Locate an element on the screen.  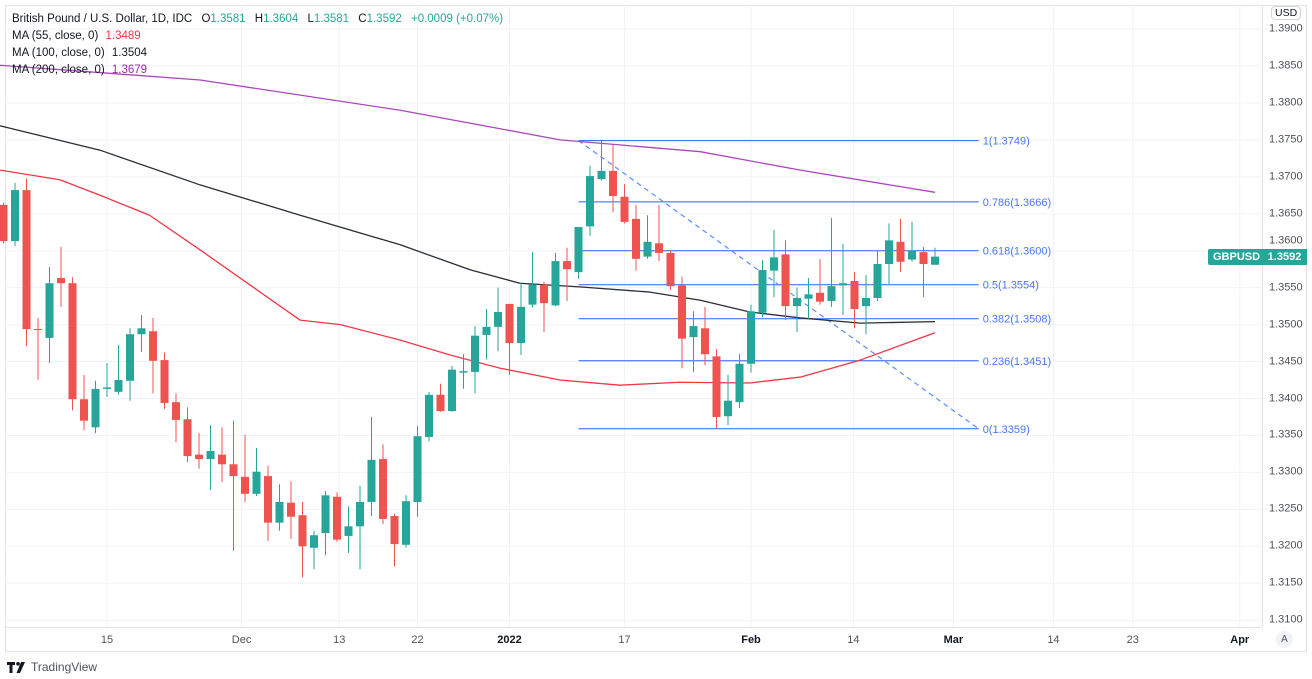
ma200-line is located at coordinates (468, 128).